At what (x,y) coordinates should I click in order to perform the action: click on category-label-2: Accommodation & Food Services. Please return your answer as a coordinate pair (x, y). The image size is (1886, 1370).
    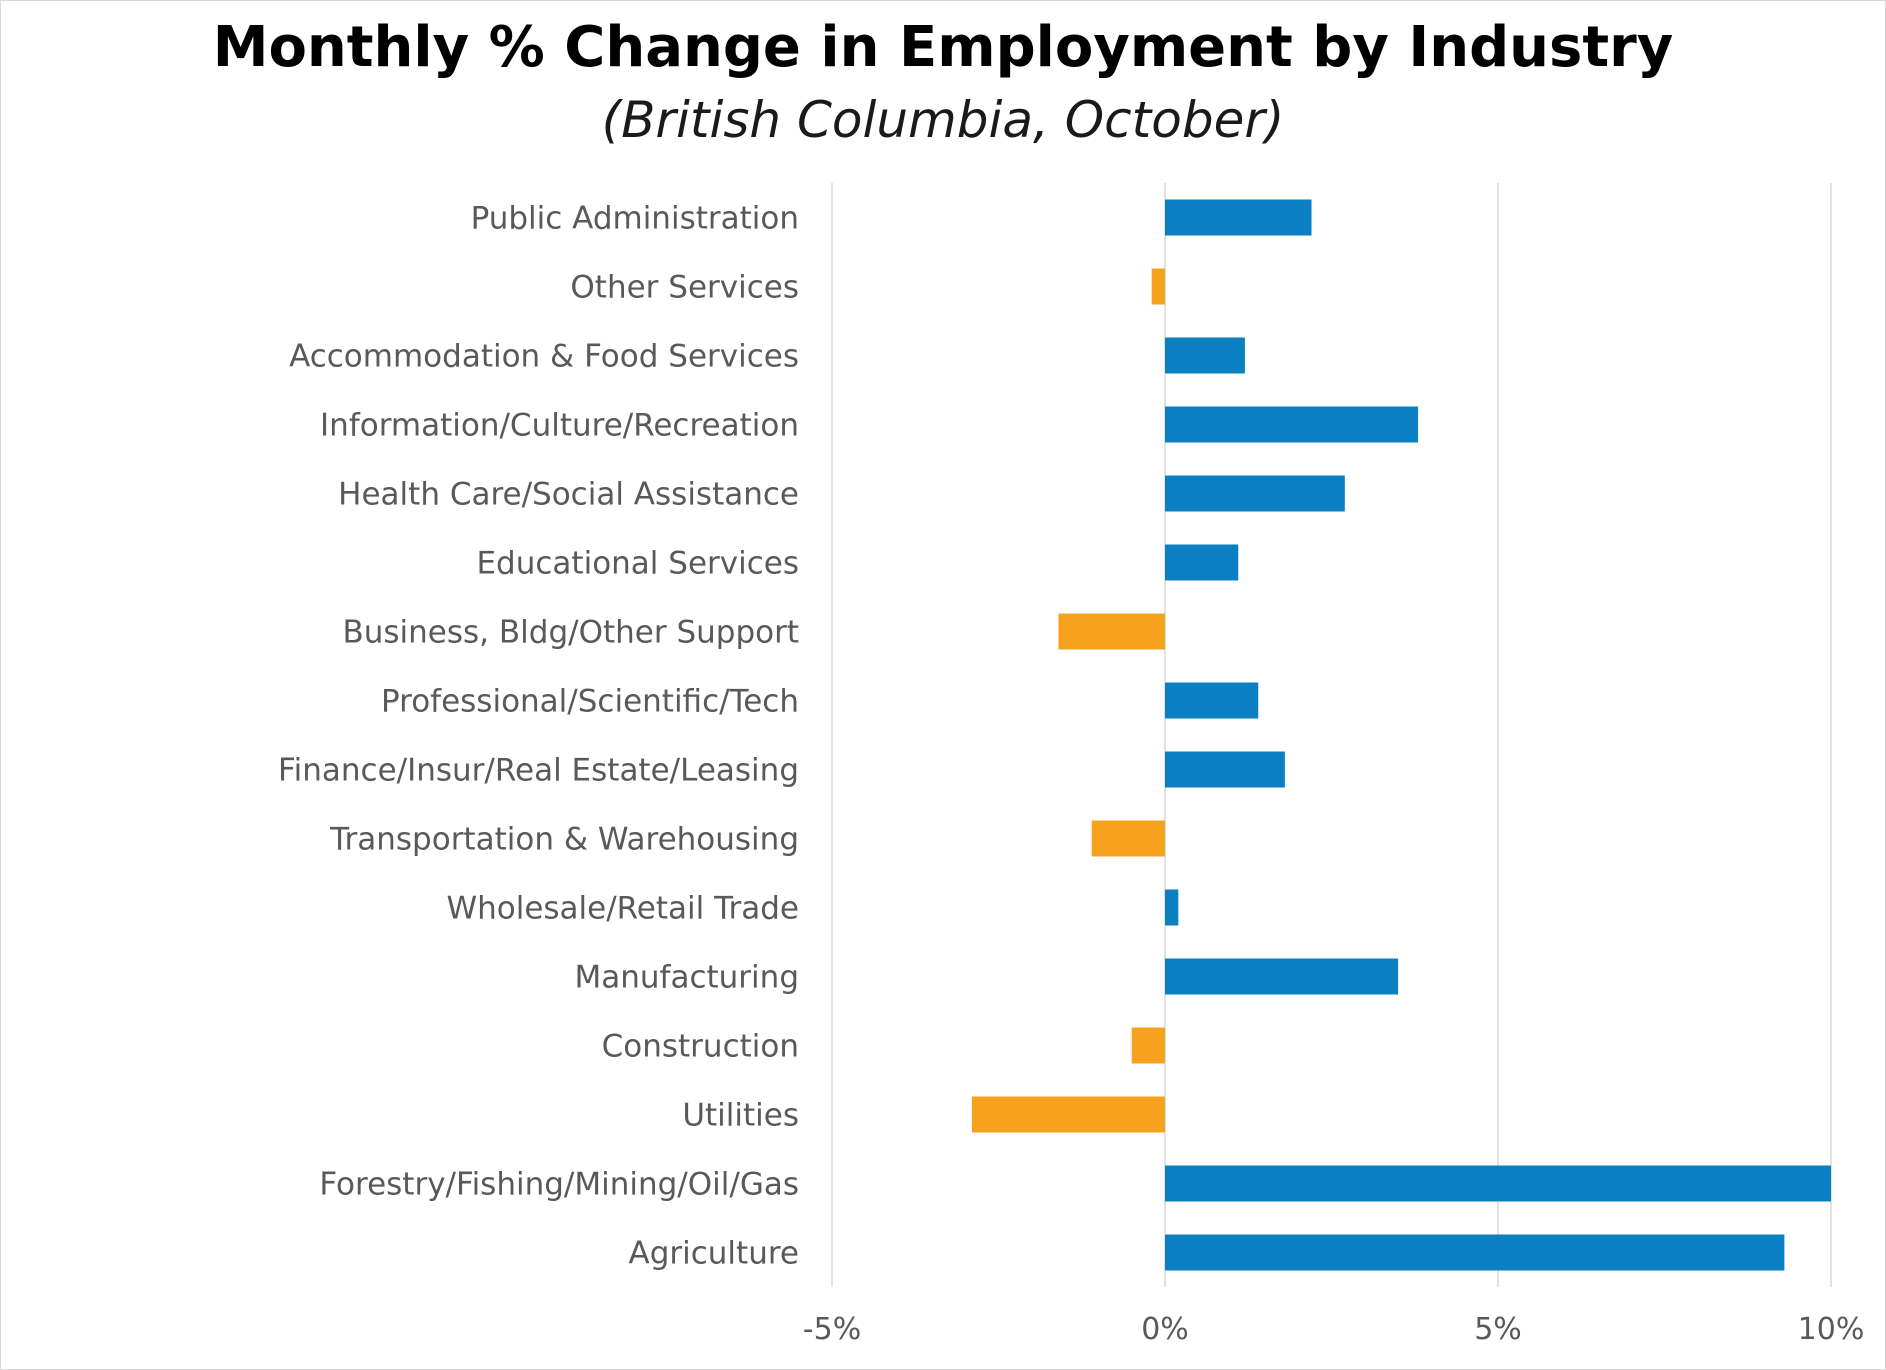
    Looking at the image, I should click on (544, 357).